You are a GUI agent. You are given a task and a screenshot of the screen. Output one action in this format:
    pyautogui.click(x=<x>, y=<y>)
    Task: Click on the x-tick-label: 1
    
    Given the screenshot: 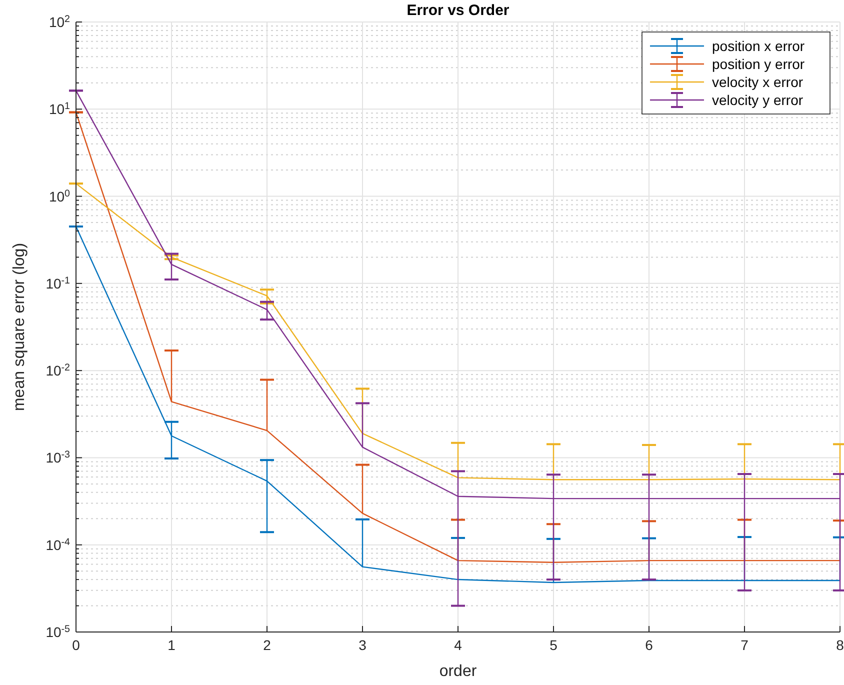 What is the action you would take?
    pyautogui.click(x=172, y=645)
    